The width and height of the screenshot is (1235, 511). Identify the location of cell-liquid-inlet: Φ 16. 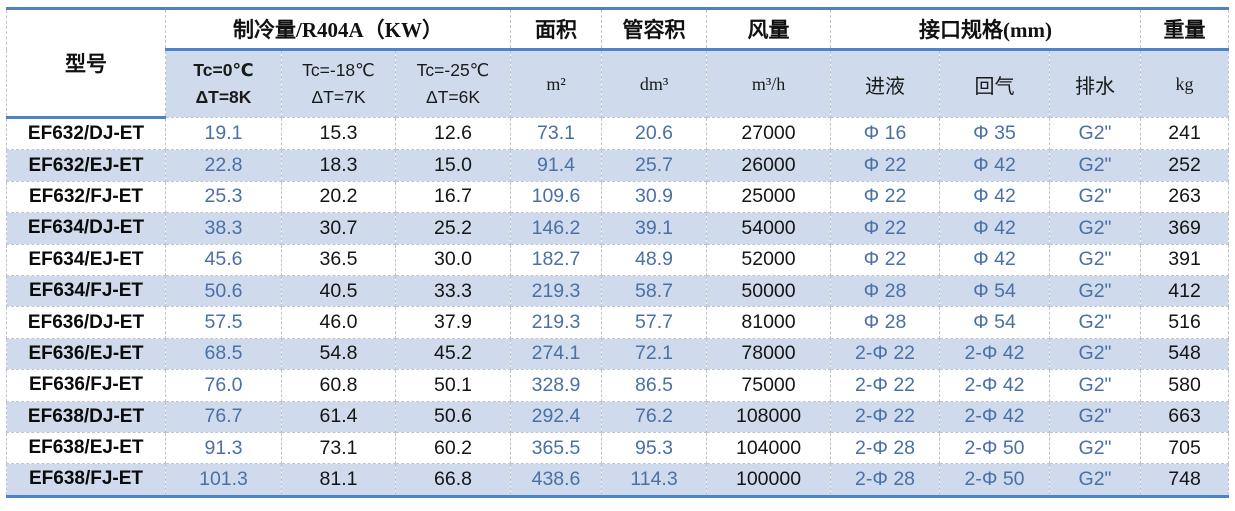
(885, 133).